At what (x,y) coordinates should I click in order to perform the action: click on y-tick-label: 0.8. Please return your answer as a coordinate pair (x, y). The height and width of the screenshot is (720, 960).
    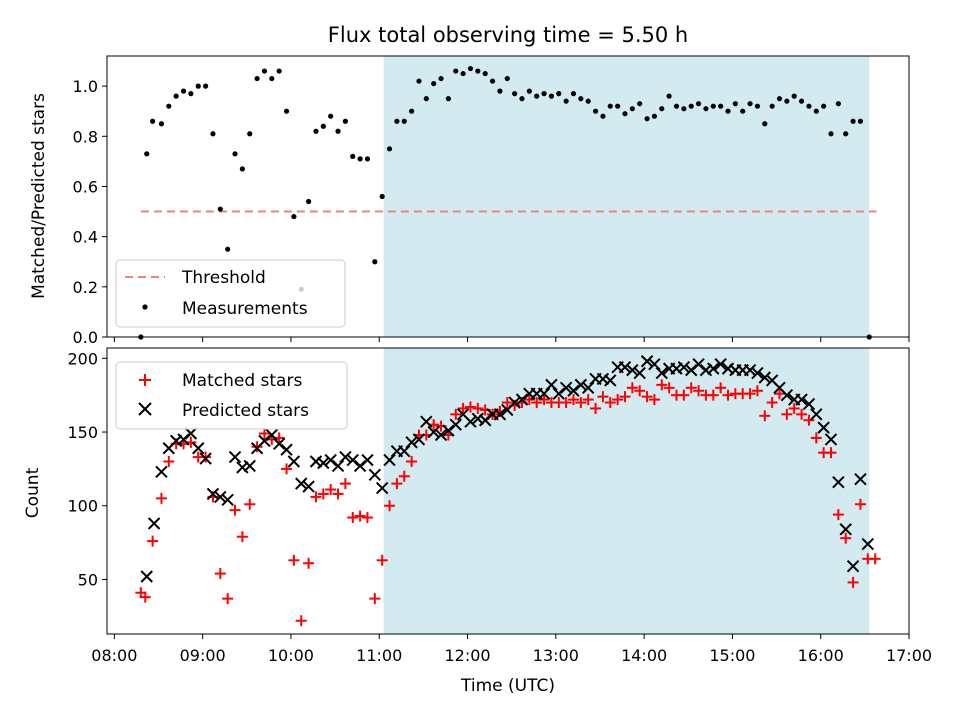
    Looking at the image, I should click on (85, 136).